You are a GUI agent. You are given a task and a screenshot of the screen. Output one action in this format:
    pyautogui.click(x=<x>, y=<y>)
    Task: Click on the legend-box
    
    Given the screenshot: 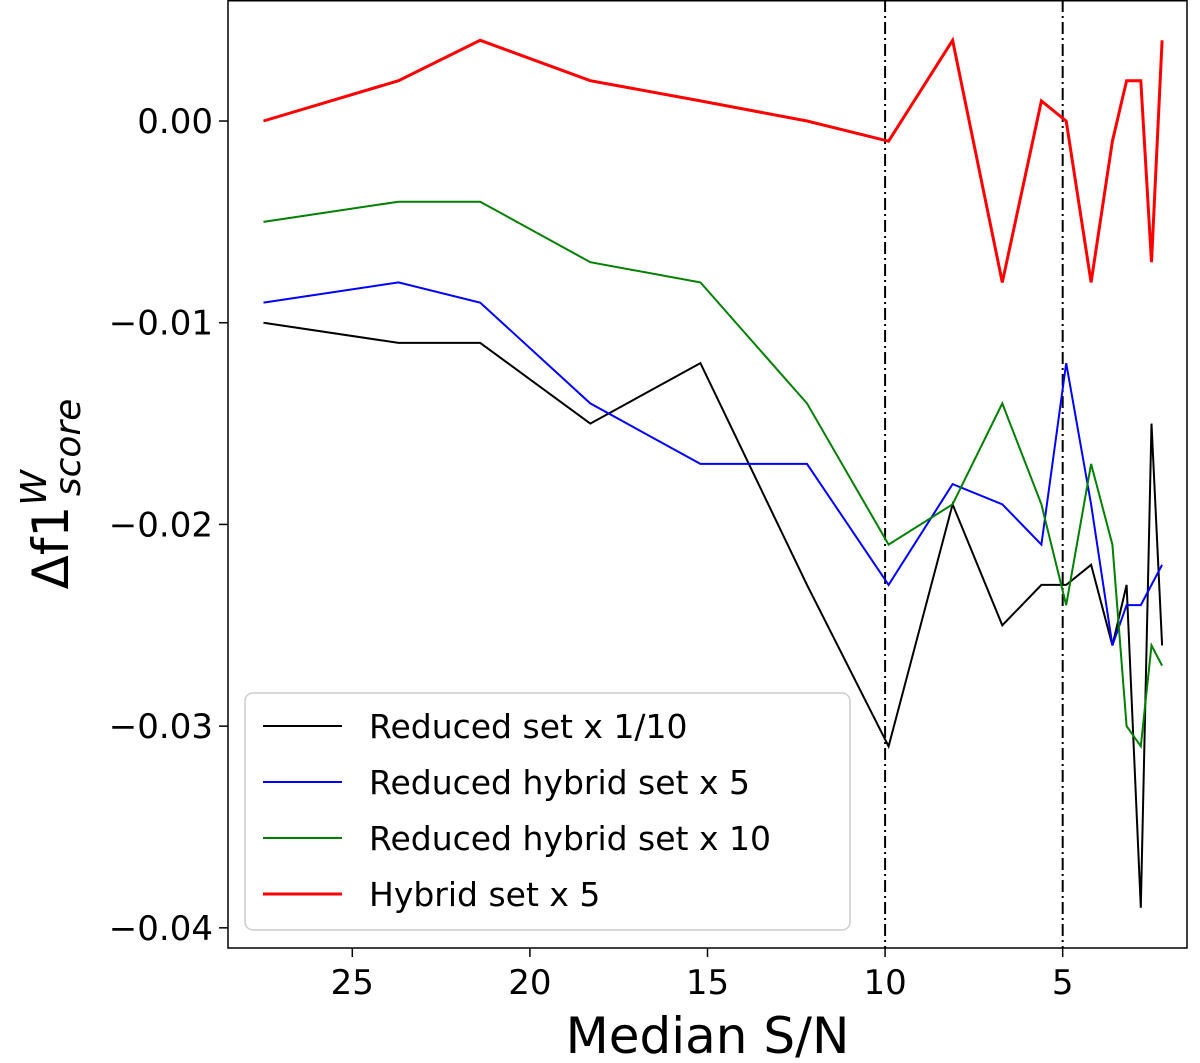 What is the action you would take?
    pyautogui.click(x=547, y=811)
    